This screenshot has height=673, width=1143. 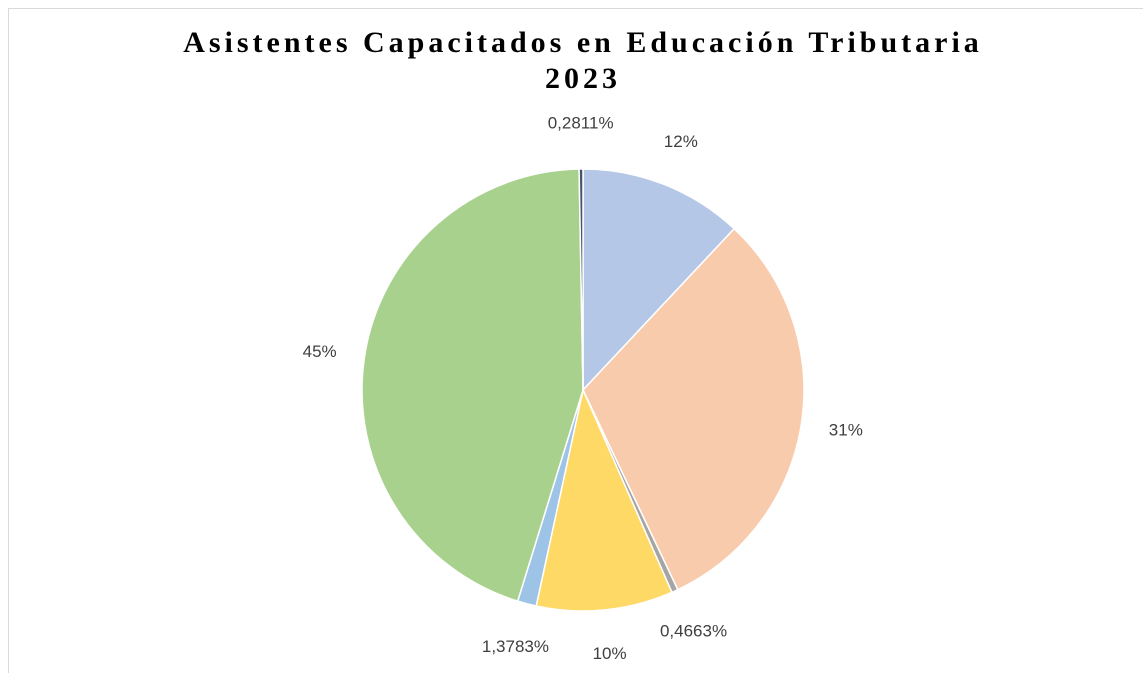 What do you see at coordinates (610, 653) in the screenshot?
I see `data-label: 10%` at bounding box center [610, 653].